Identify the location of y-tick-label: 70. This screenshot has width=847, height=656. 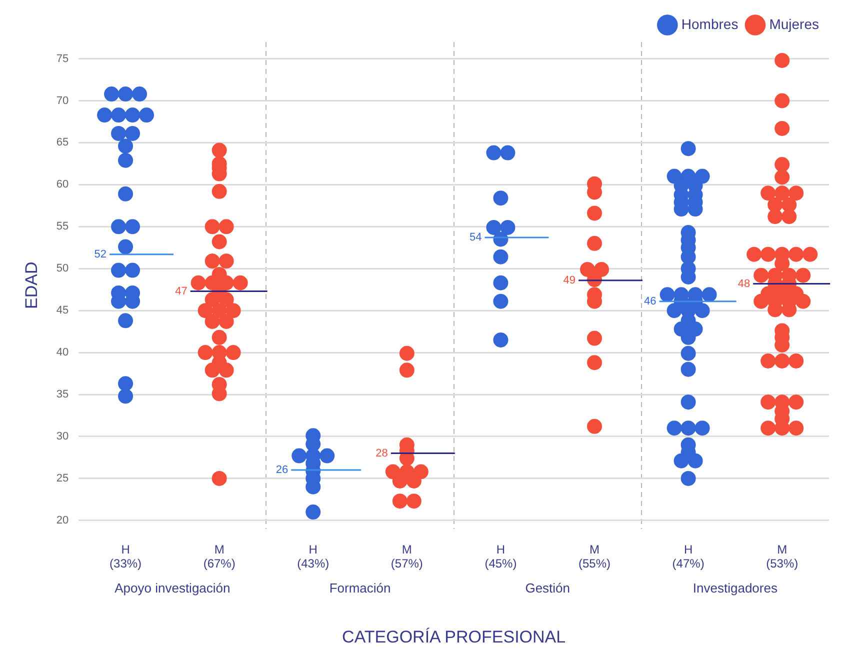
(62, 100).